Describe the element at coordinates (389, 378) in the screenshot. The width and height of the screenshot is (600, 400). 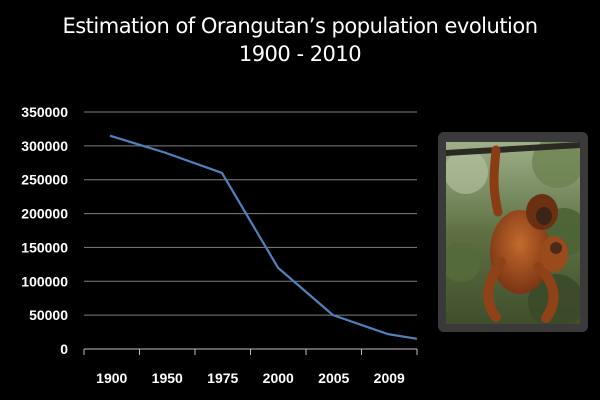
I see `x-tick-label: 2009` at that location.